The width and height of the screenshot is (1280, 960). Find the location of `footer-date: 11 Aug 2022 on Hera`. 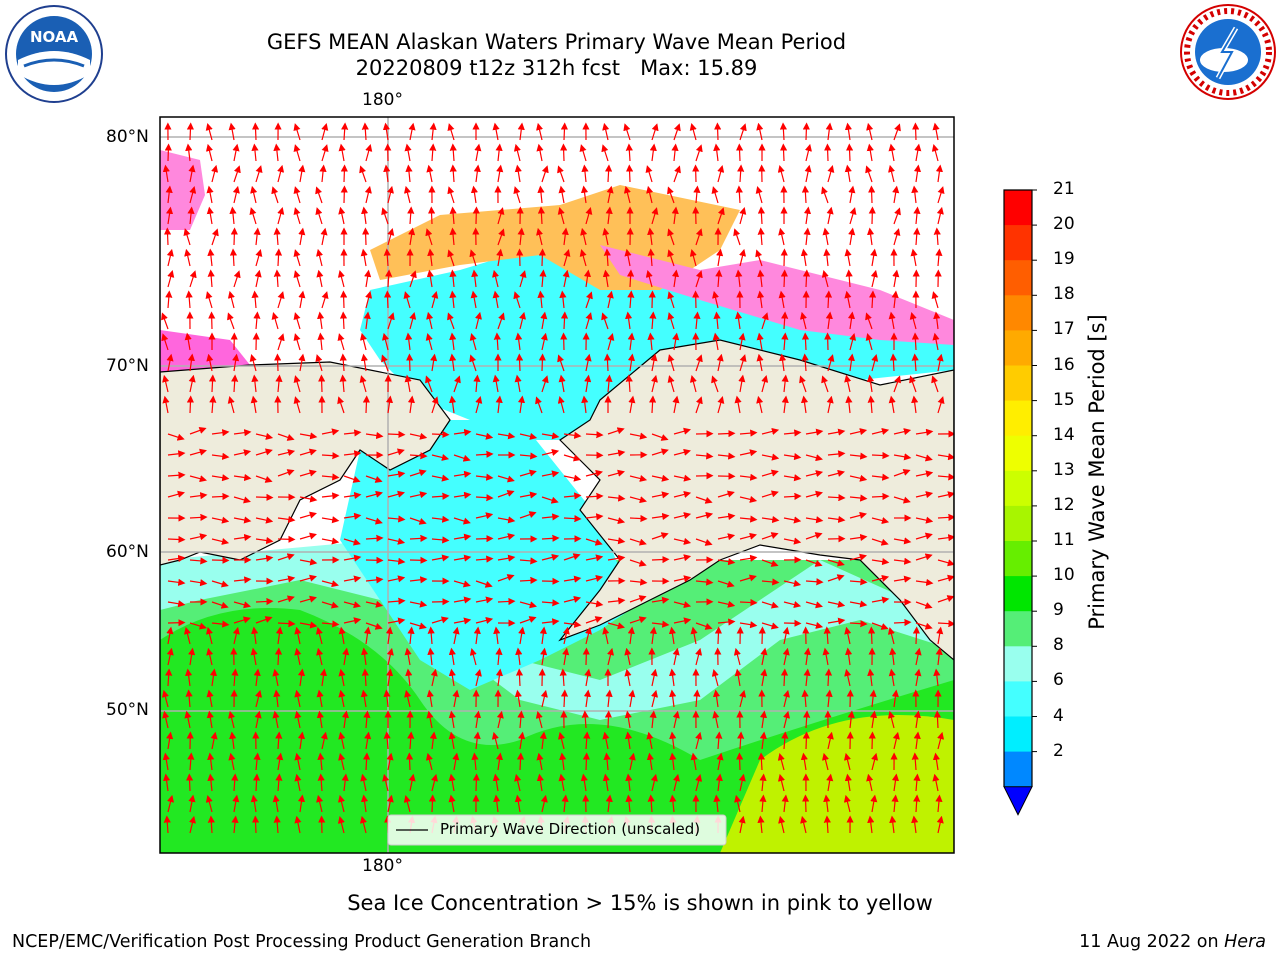

footer-date: 11 Aug 2022 on Hera is located at coordinates (1172, 942).